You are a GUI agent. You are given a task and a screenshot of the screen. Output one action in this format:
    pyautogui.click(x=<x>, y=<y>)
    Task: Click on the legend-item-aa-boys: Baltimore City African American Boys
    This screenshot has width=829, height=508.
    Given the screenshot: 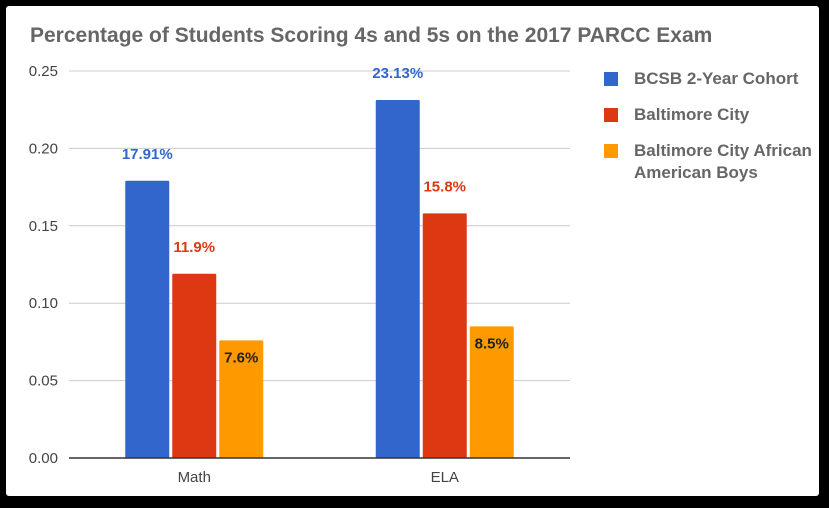 What is the action you would take?
    pyautogui.click(x=709, y=162)
    